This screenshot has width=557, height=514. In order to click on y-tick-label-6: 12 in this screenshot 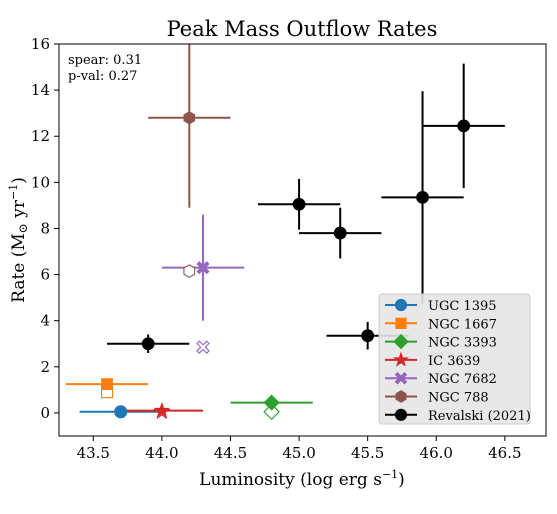, I will do `click(40, 136)`.